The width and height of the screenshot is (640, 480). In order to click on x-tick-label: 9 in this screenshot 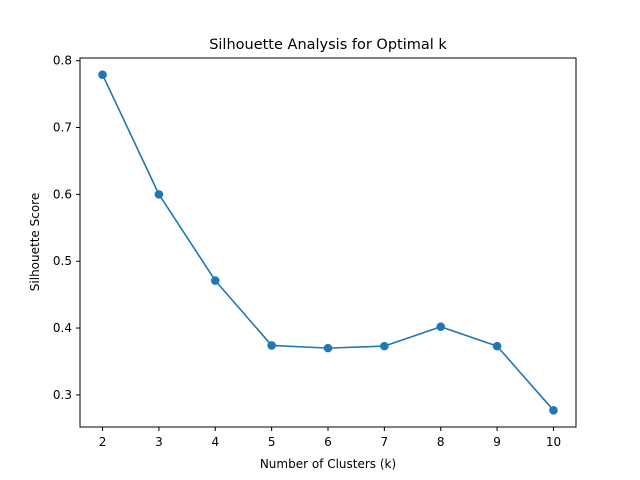, I will do `click(497, 442)`.